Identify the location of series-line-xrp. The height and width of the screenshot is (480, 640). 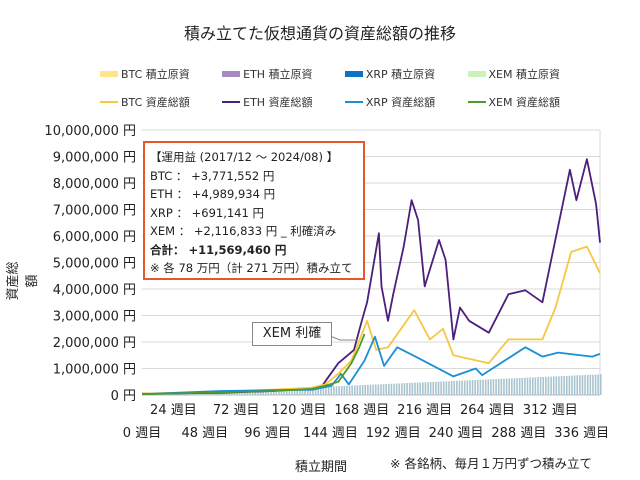
(371, 365).